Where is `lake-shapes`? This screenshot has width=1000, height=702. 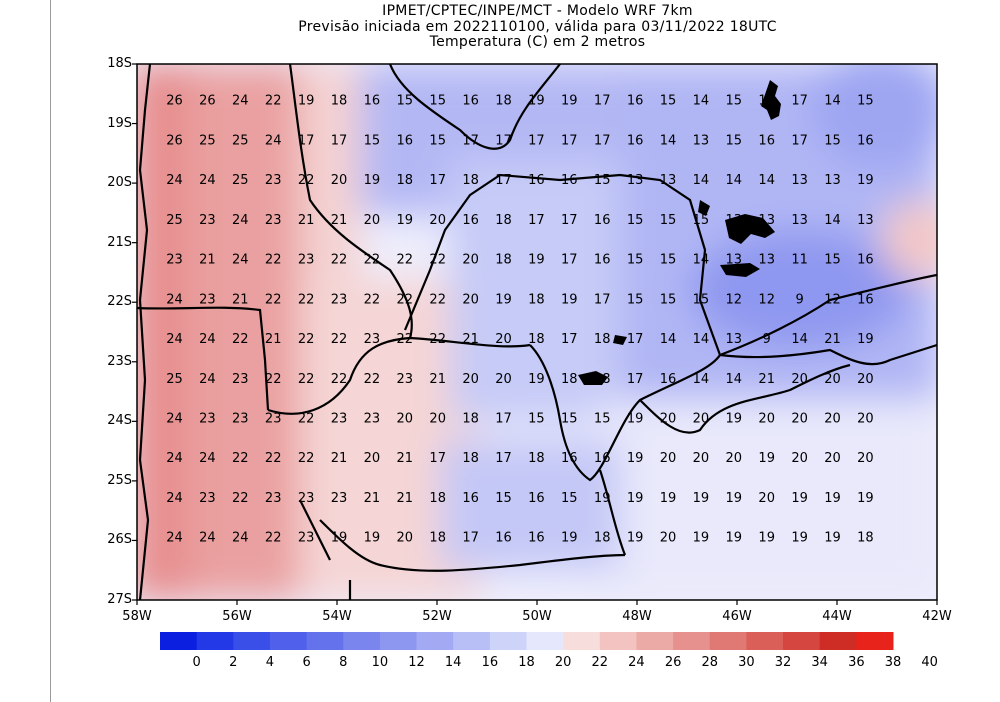 lake-shapes is located at coordinates (679, 232).